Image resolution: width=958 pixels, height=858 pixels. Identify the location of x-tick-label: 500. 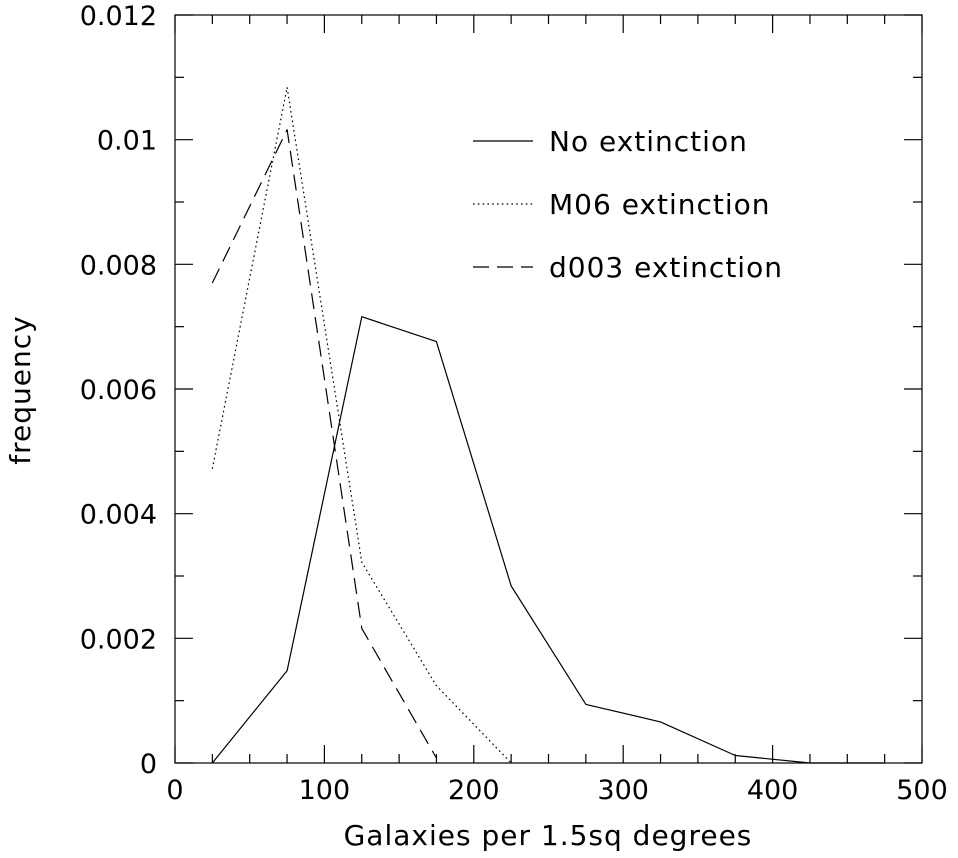
(922, 790).